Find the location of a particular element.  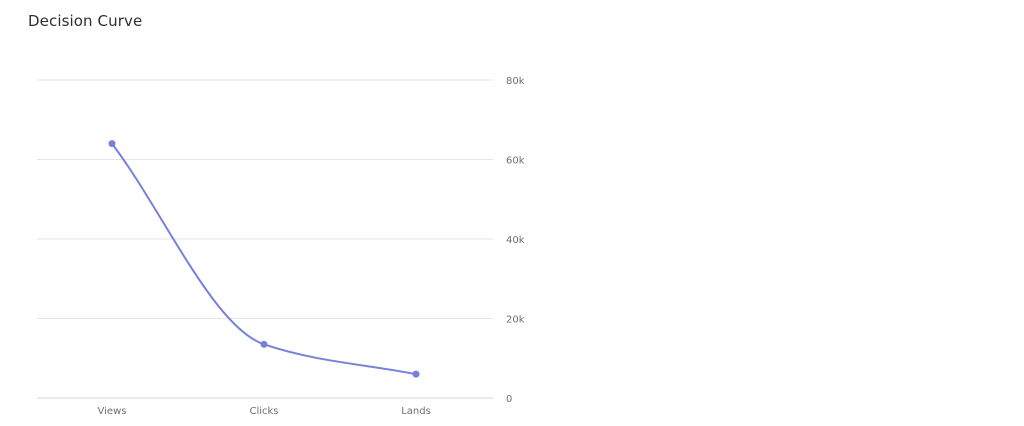

x-tick-label: Lands is located at coordinates (416, 411).